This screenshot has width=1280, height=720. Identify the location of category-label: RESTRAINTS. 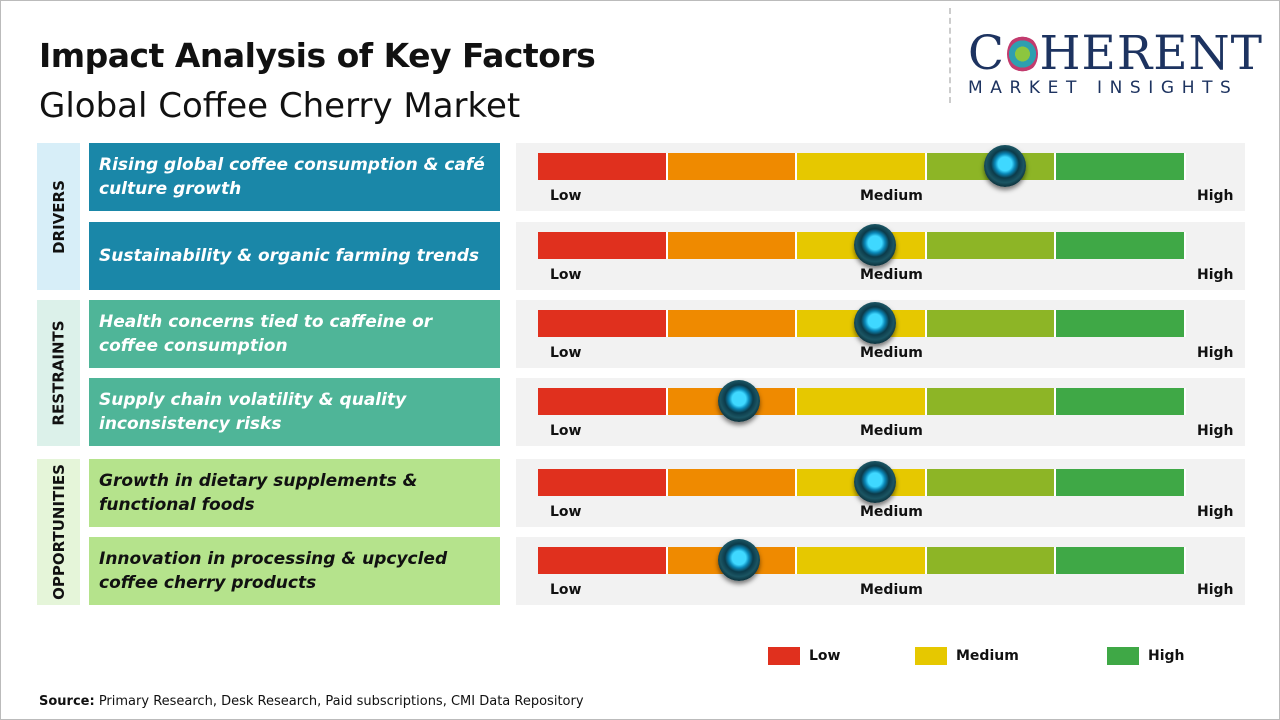
(58, 373).